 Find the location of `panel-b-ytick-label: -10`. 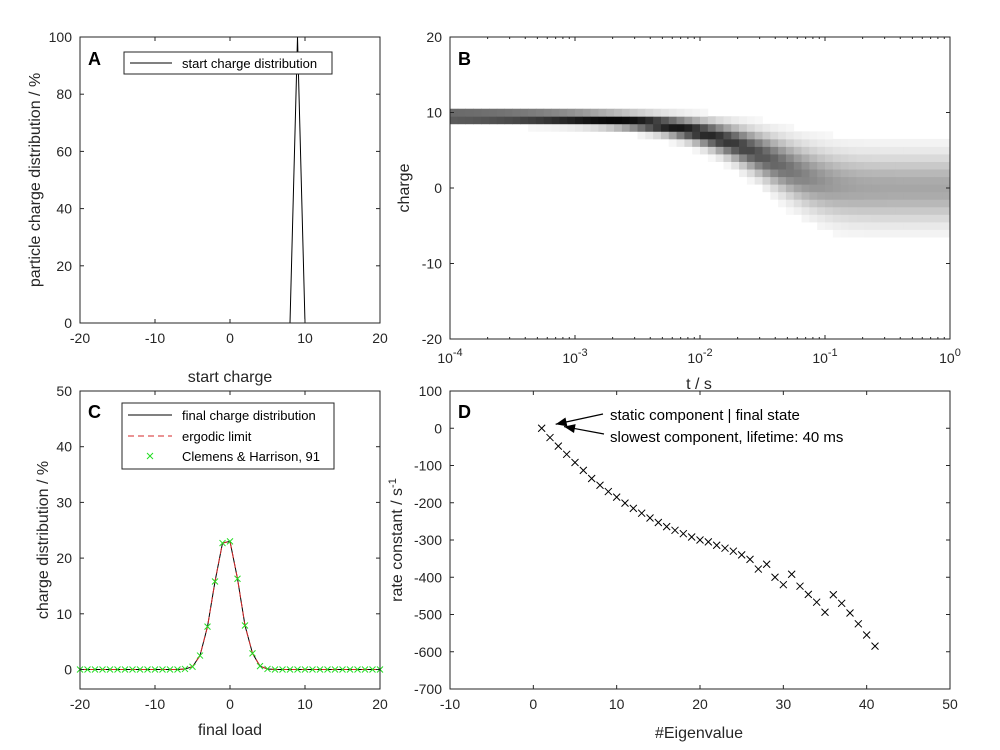

panel-b-ytick-label: -10 is located at coordinates (432, 264).